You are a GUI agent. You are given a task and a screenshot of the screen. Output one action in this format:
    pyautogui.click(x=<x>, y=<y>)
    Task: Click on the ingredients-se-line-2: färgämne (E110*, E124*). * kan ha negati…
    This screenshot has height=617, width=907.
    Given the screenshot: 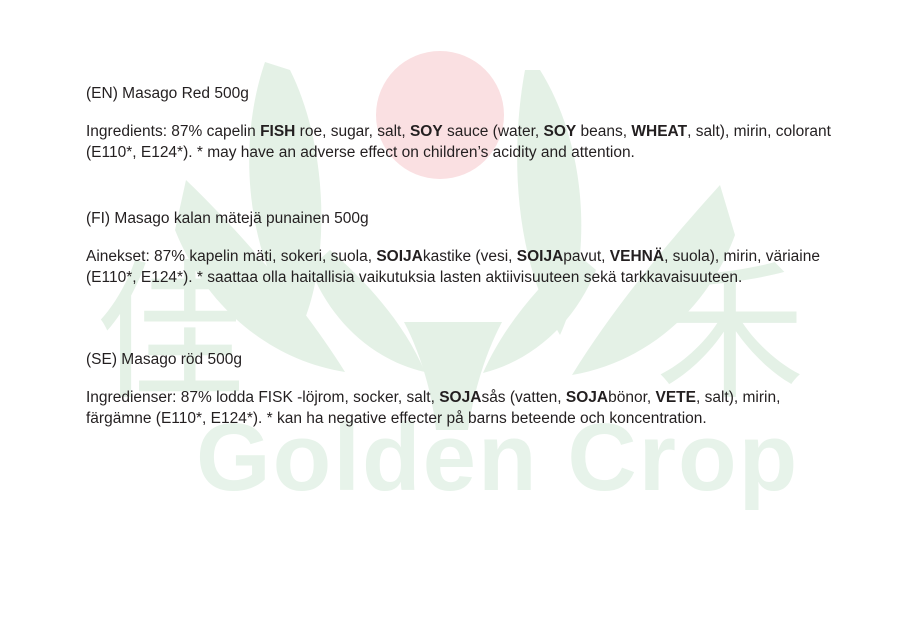 What is the action you would take?
    pyautogui.click(x=396, y=418)
    